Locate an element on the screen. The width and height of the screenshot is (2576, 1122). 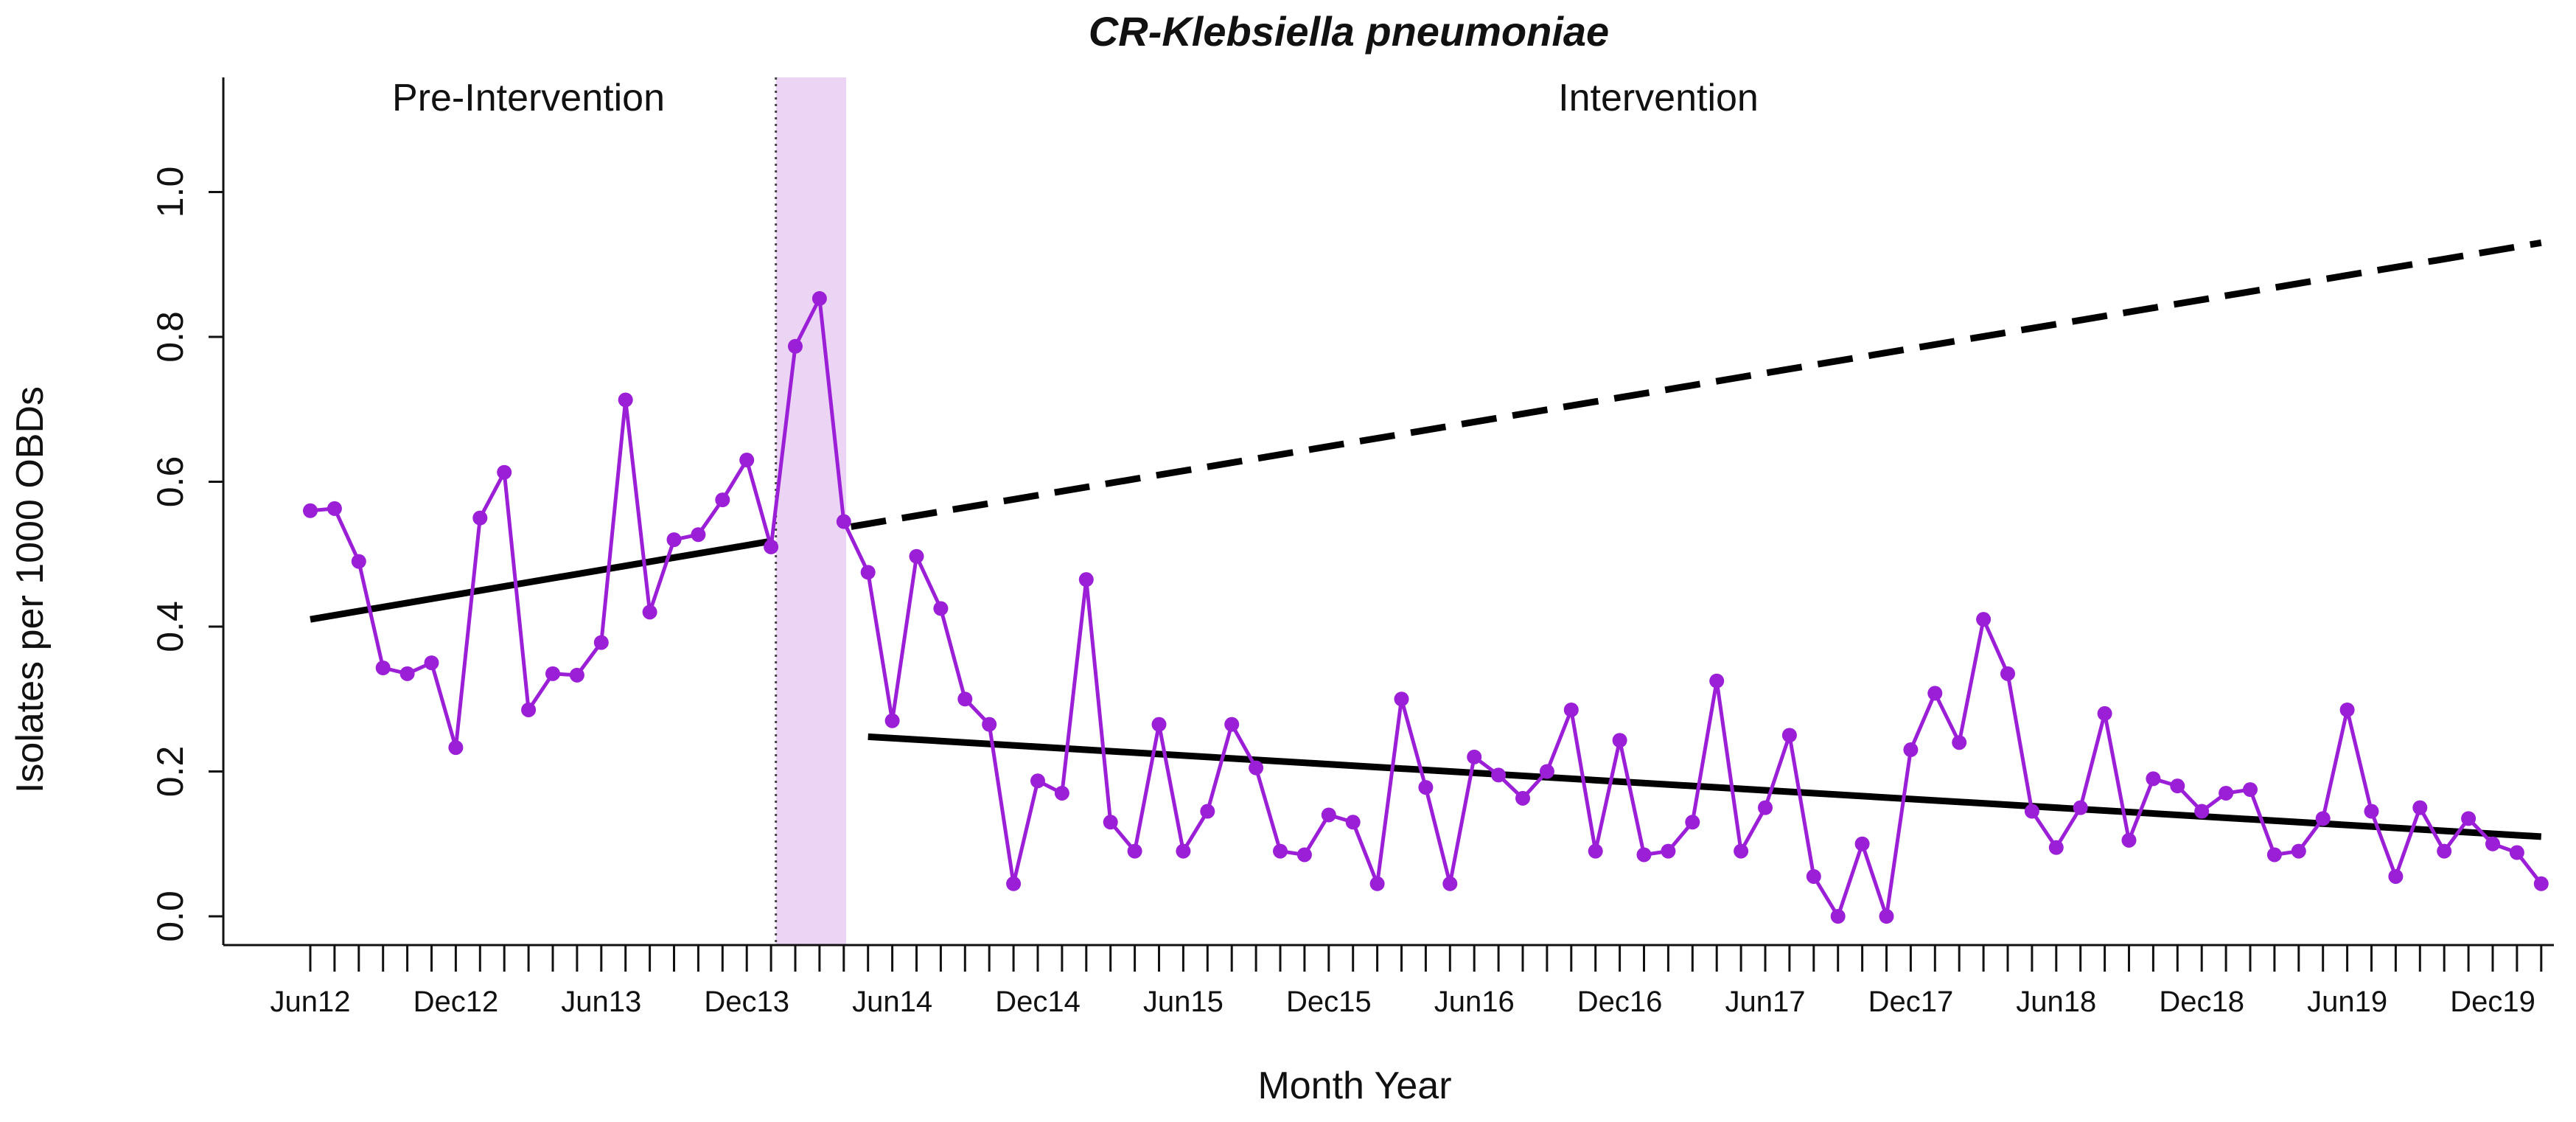
y-tick-label: 1.0 is located at coordinates (170, 192).